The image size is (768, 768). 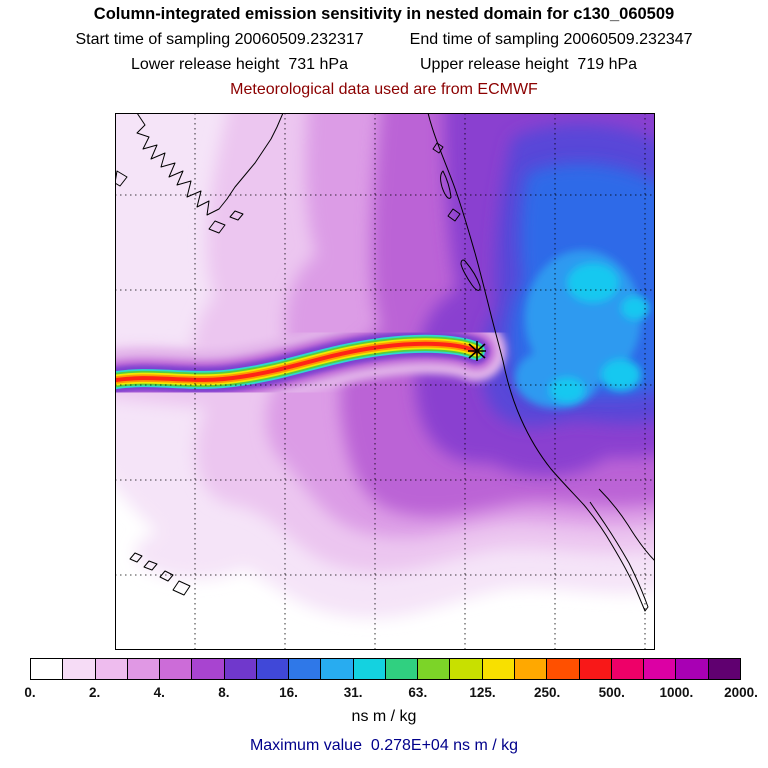 I want to click on colorbar, so click(x=385, y=669).